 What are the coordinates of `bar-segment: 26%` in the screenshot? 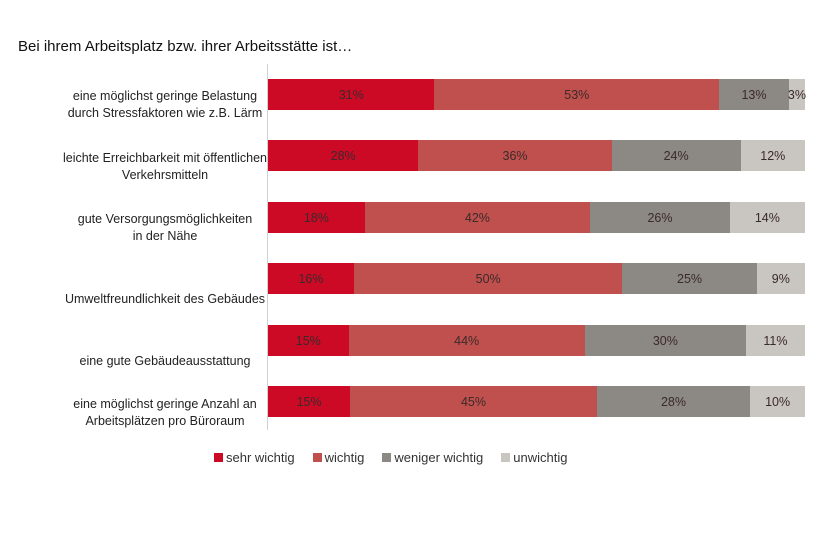 It's located at (660, 217).